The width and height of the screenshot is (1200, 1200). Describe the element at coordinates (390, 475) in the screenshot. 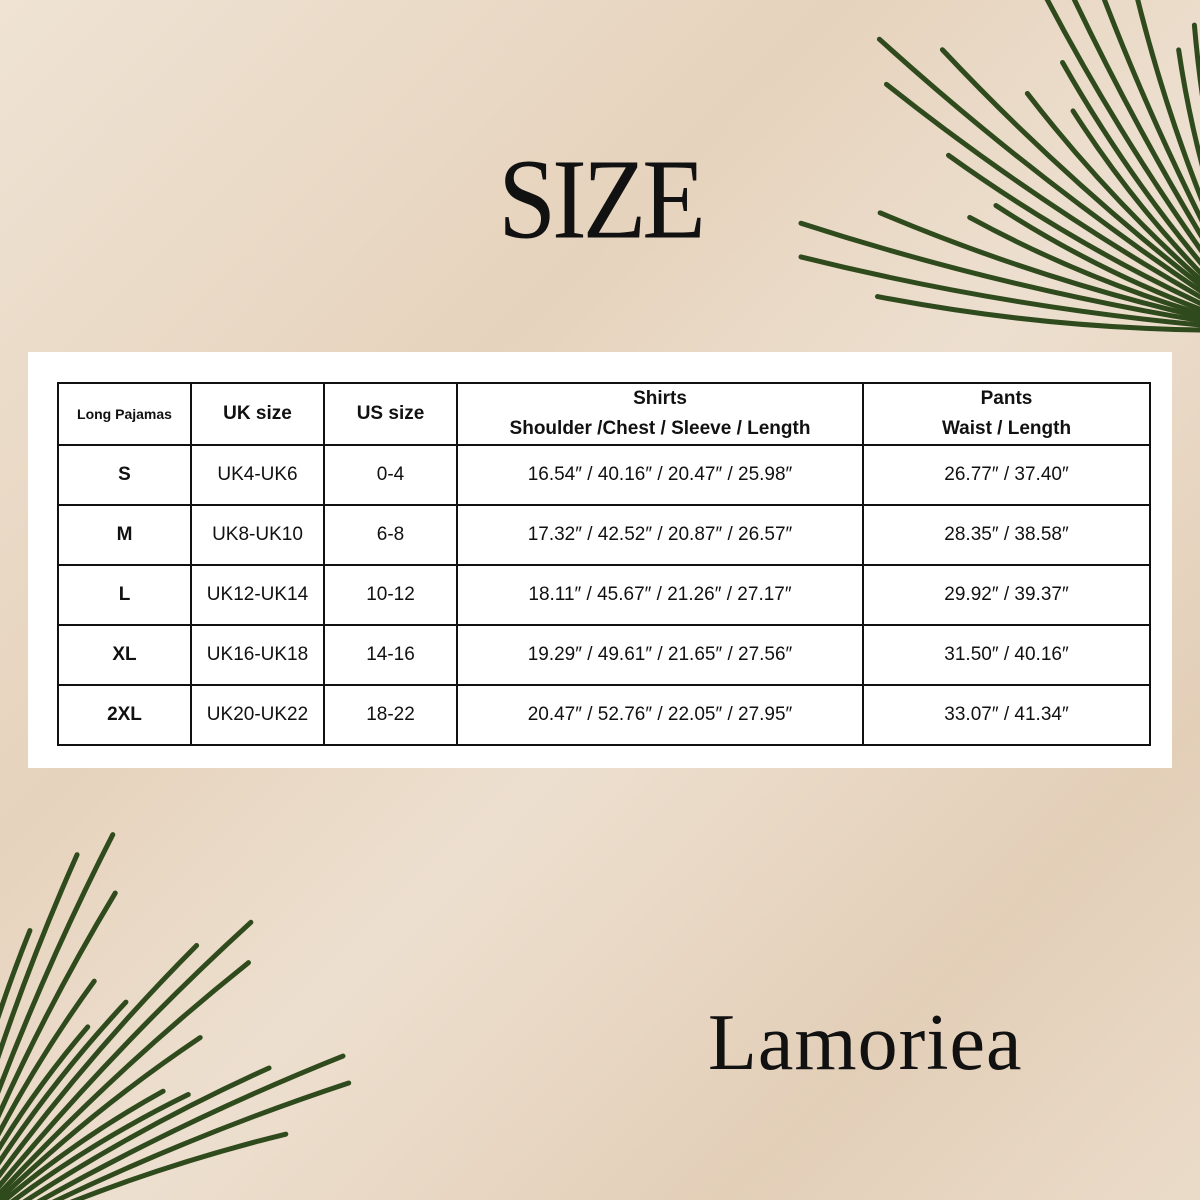

I see `cell-us-size: 0-4` at that location.